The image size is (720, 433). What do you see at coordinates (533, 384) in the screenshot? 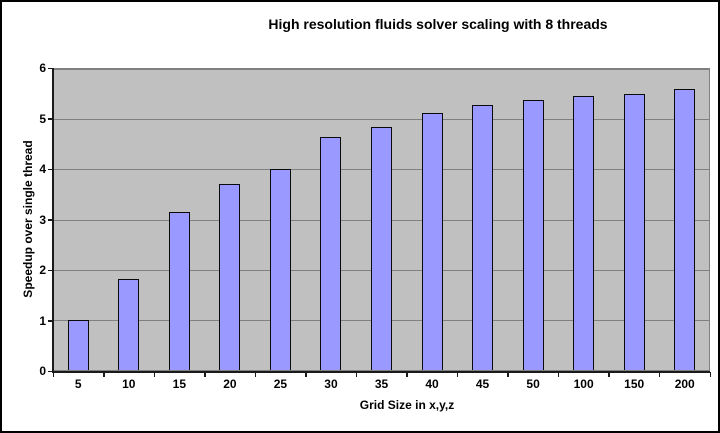
I see `x-tick-label: 50` at bounding box center [533, 384].